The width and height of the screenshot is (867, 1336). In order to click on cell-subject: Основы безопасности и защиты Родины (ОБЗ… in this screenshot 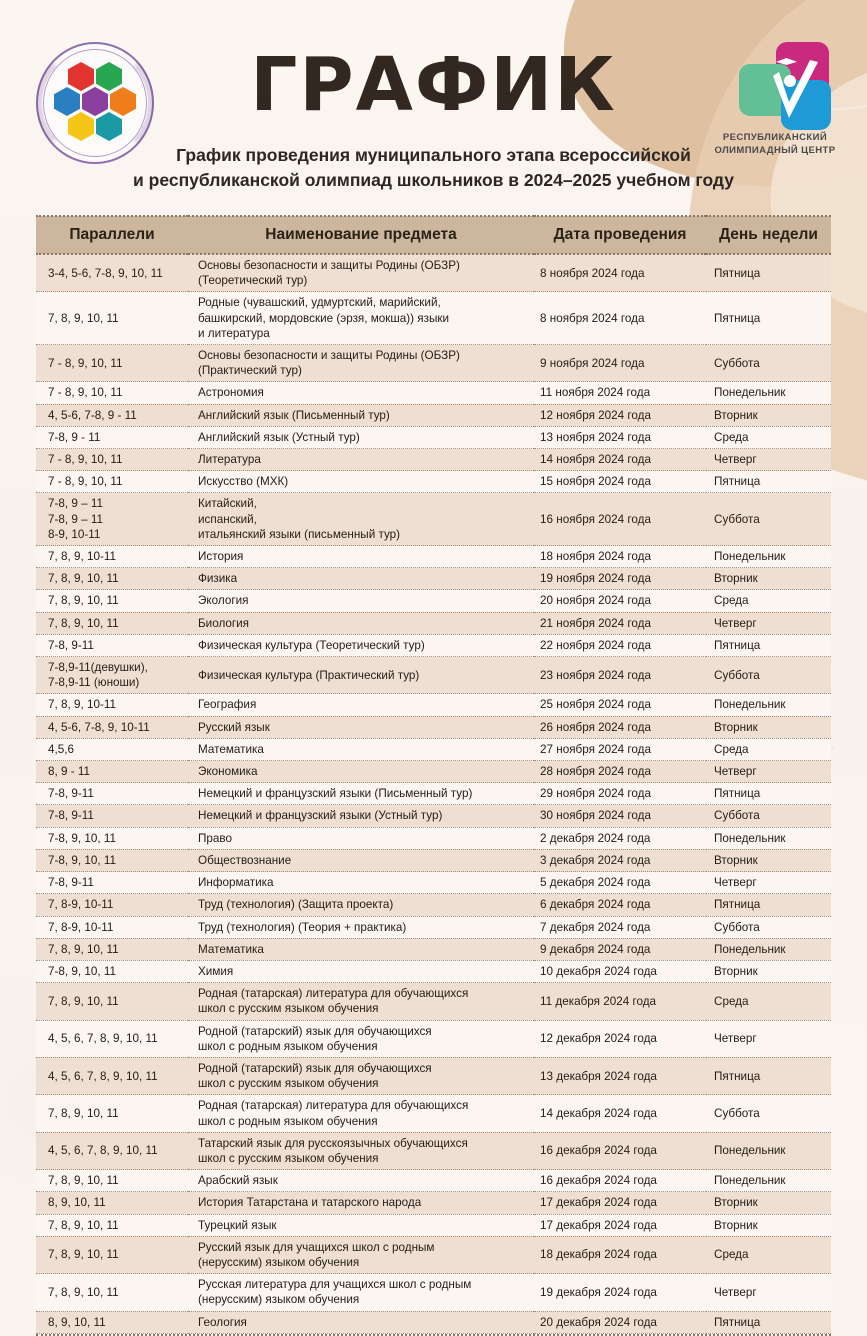, I will do `click(361, 363)`.